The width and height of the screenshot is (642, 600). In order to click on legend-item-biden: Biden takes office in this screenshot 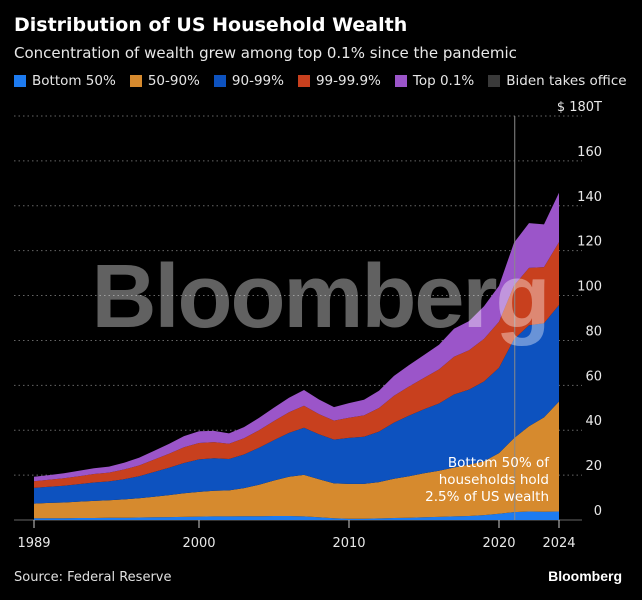, I will do `click(557, 81)`.